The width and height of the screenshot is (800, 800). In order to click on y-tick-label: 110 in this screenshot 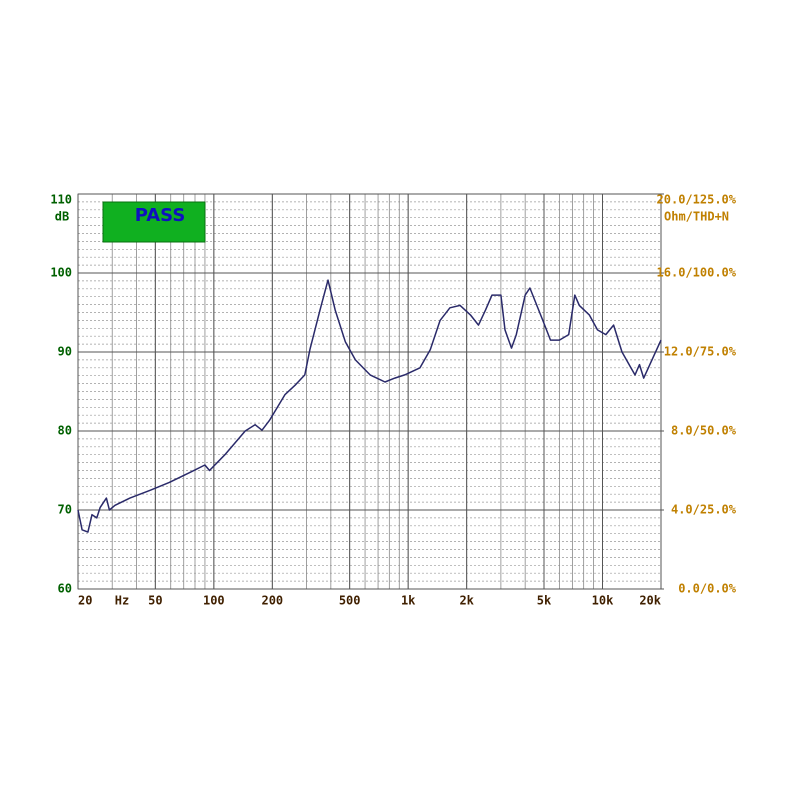, I will do `click(61, 200)`.